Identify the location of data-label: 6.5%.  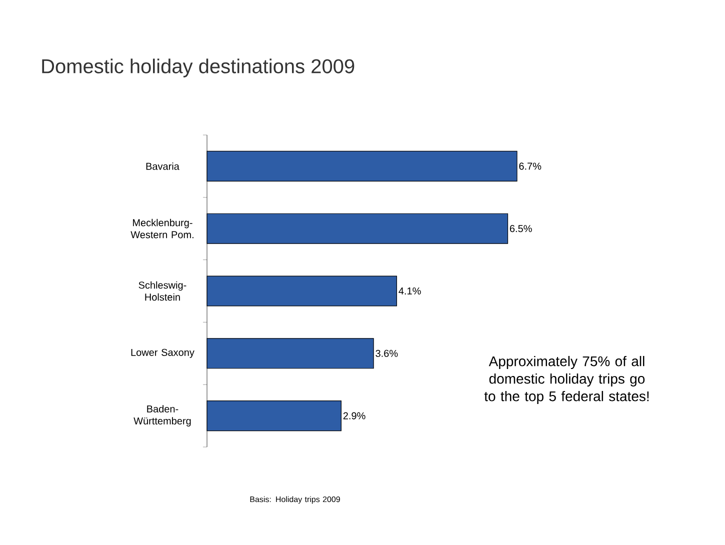
(521, 228).